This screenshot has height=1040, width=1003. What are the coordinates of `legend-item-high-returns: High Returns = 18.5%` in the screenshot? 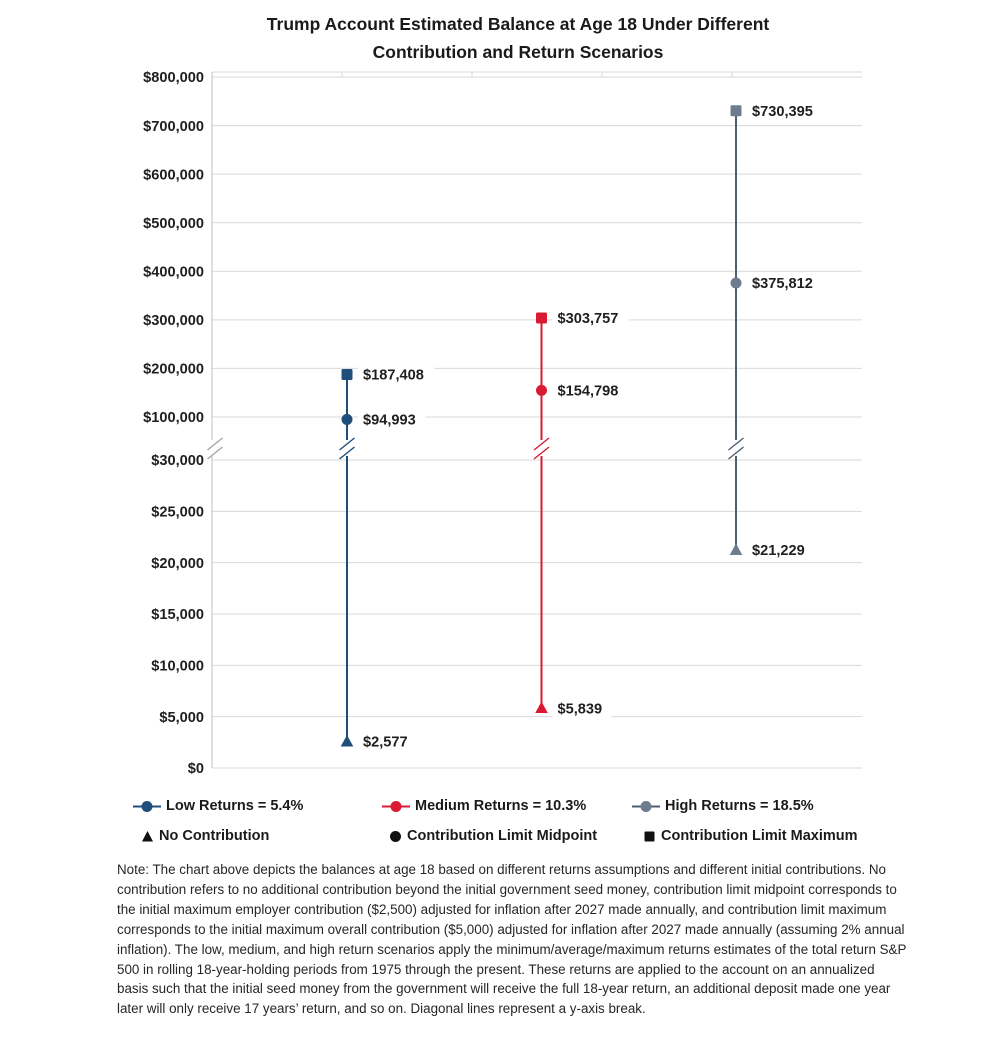 It's located at (723, 806).